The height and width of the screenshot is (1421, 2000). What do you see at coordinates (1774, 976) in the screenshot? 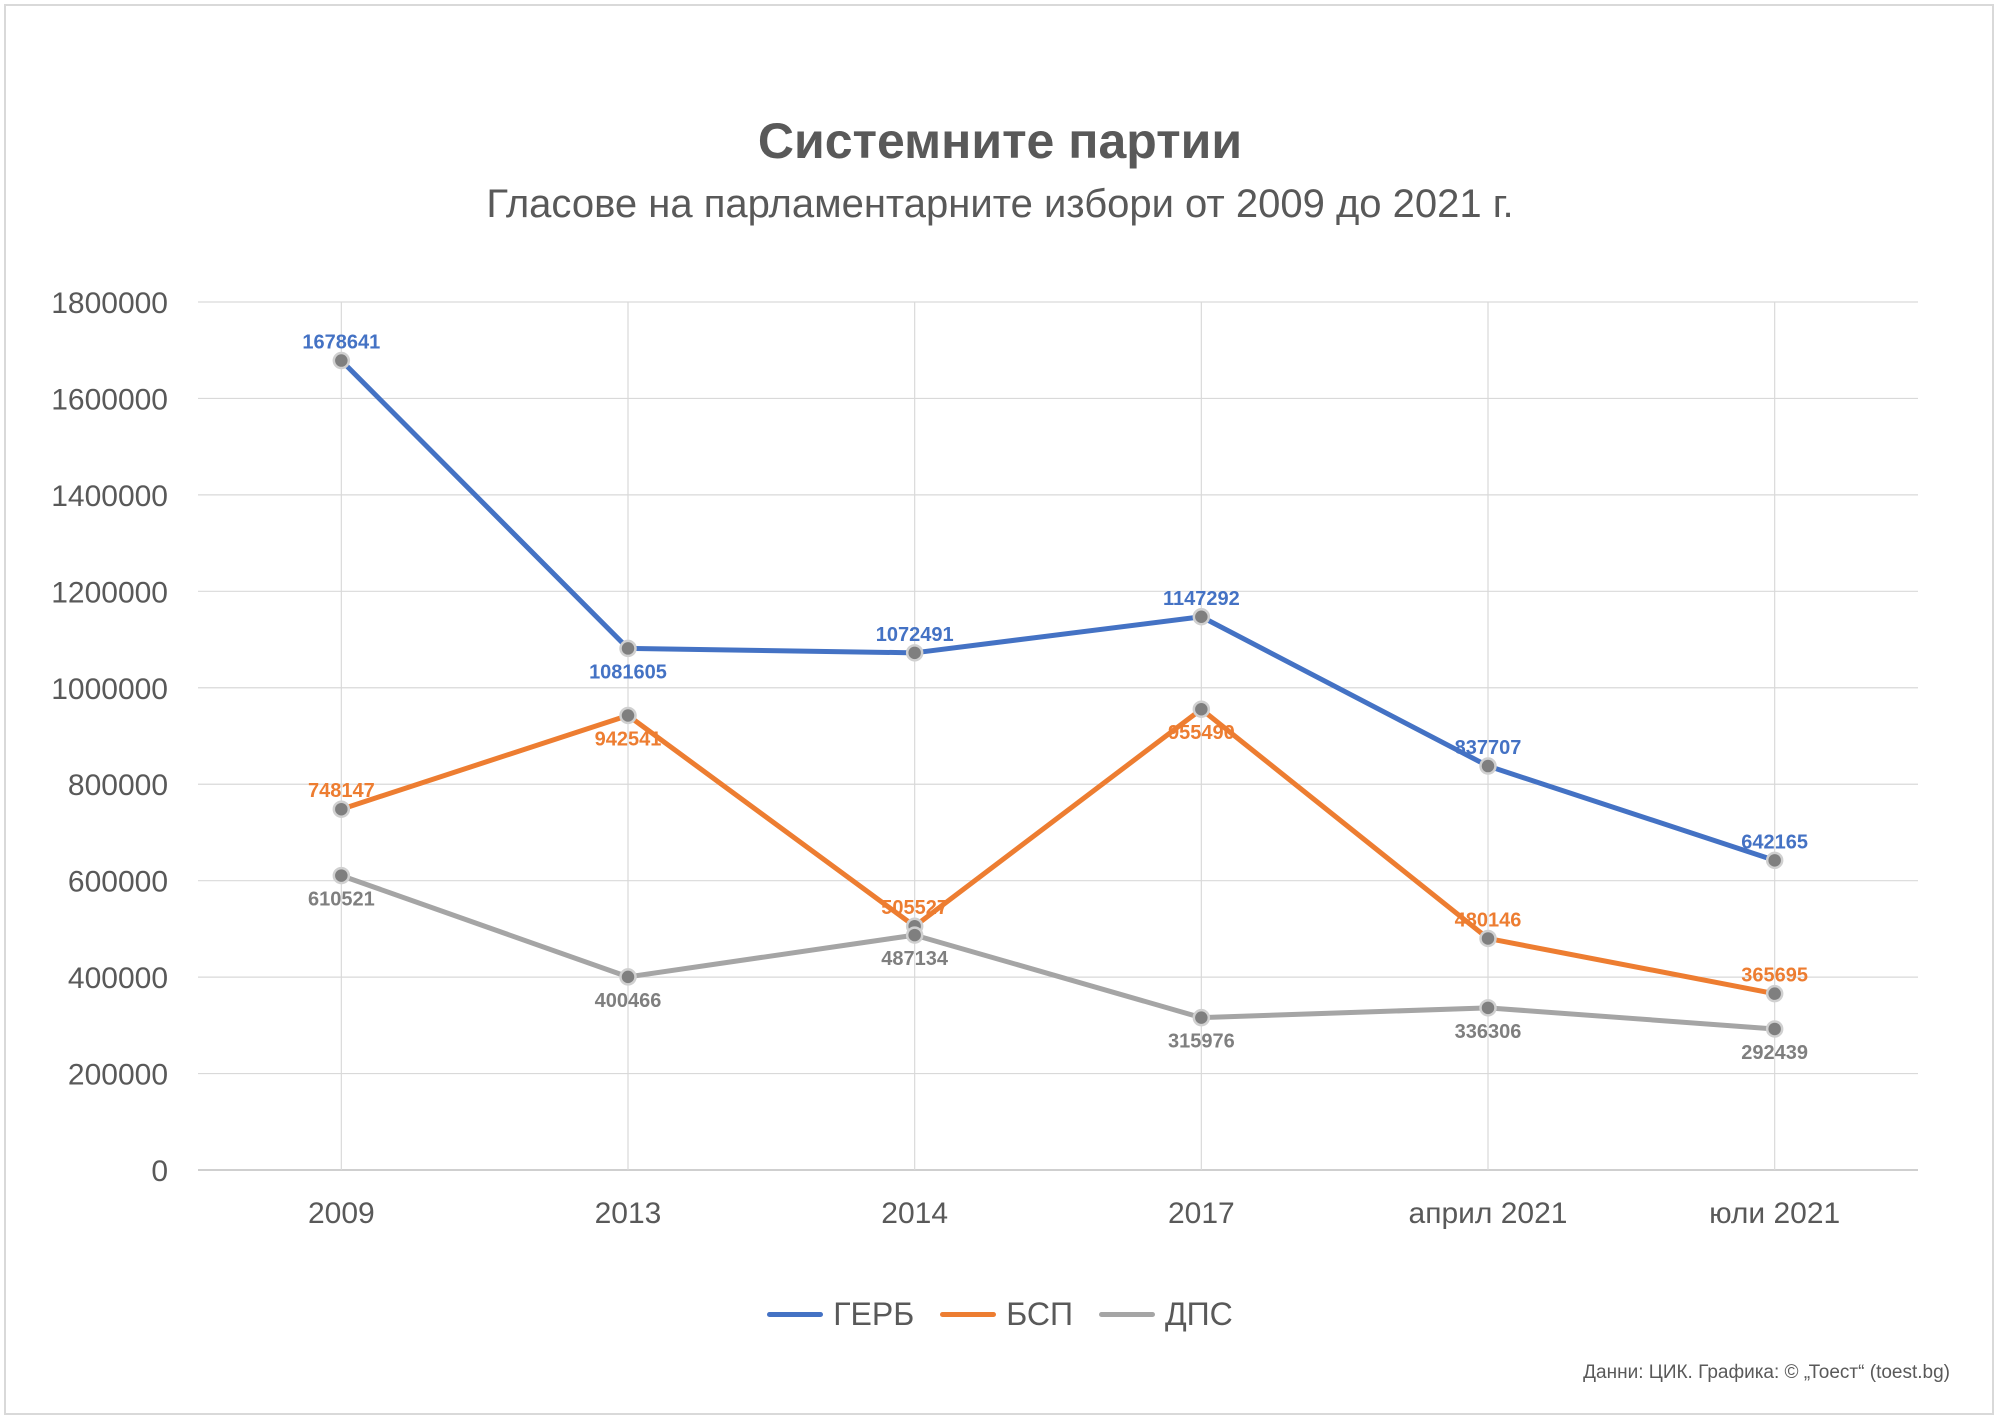
I see `data-label-bsp: 365695` at bounding box center [1774, 976].